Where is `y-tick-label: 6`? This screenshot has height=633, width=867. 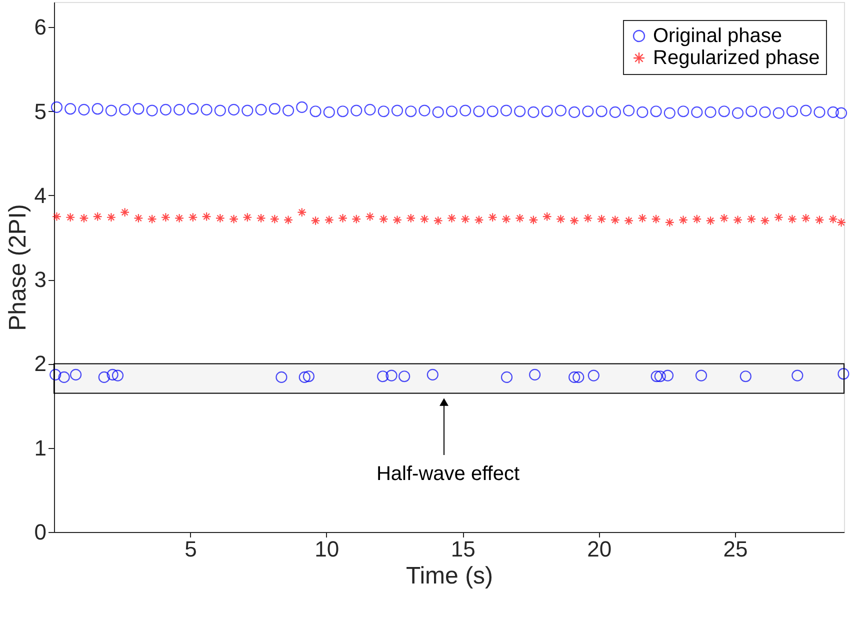 y-tick-label: 6 is located at coordinates (40, 27).